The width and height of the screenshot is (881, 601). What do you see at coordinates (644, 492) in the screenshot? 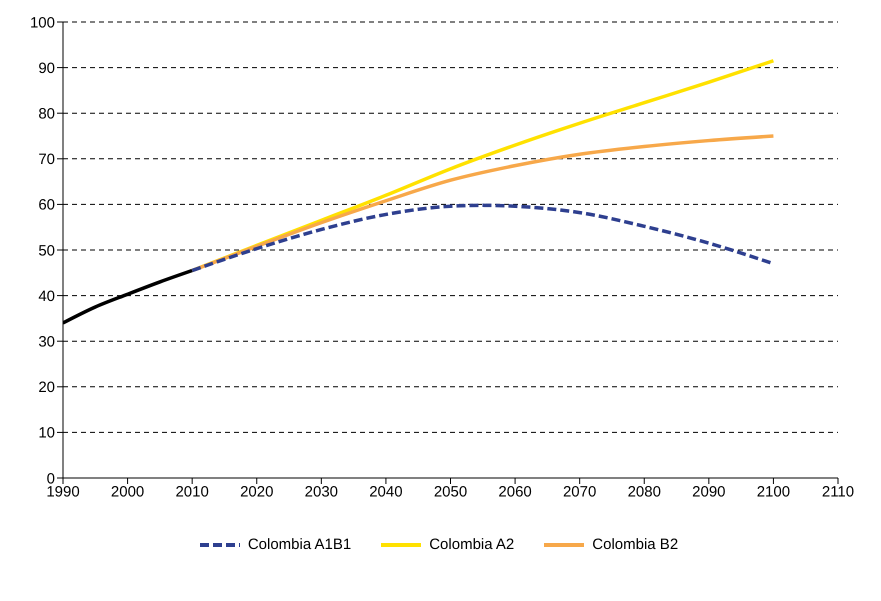
I see `x-tick-label: 2080` at bounding box center [644, 492].